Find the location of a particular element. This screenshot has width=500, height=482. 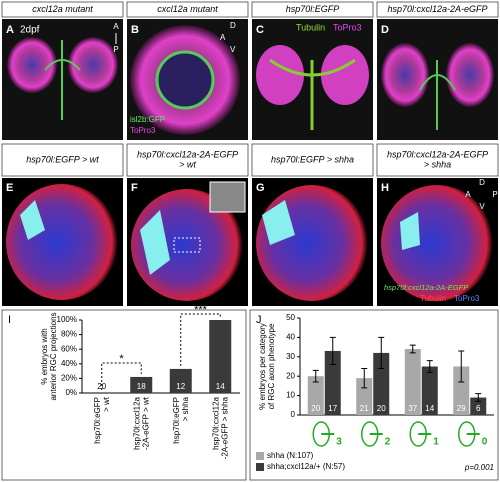

bar-label: 21 is located at coordinates (364, 408).